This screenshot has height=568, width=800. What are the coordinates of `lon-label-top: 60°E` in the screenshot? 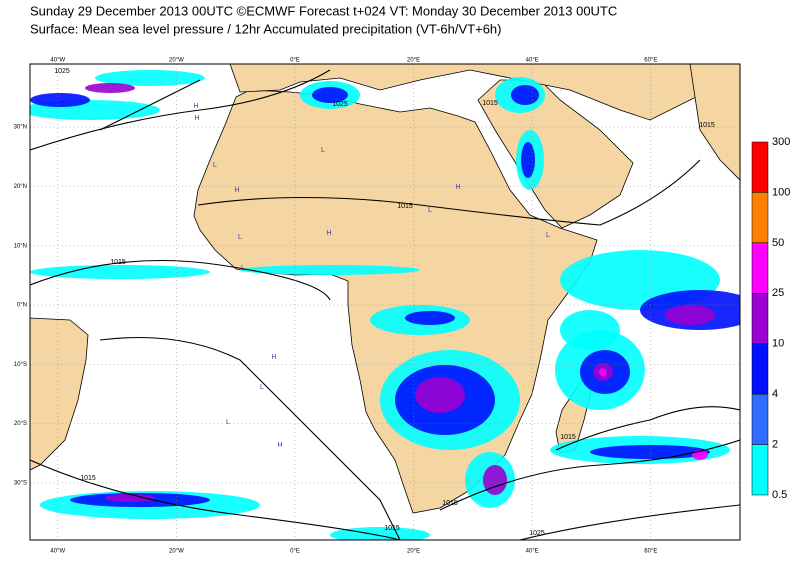 It's located at (650, 61).